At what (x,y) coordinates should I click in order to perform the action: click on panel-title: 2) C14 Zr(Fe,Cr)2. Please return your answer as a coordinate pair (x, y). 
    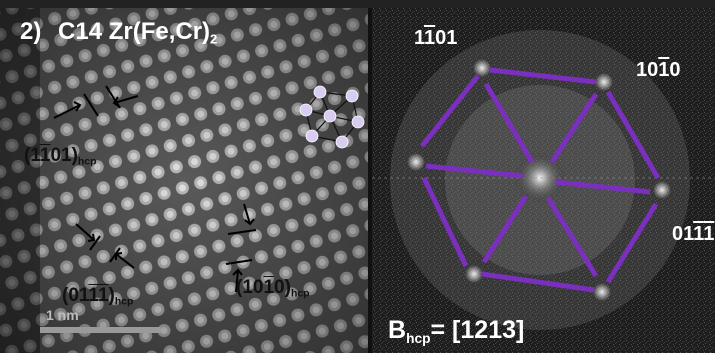
    Looking at the image, I should click on (118, 33).